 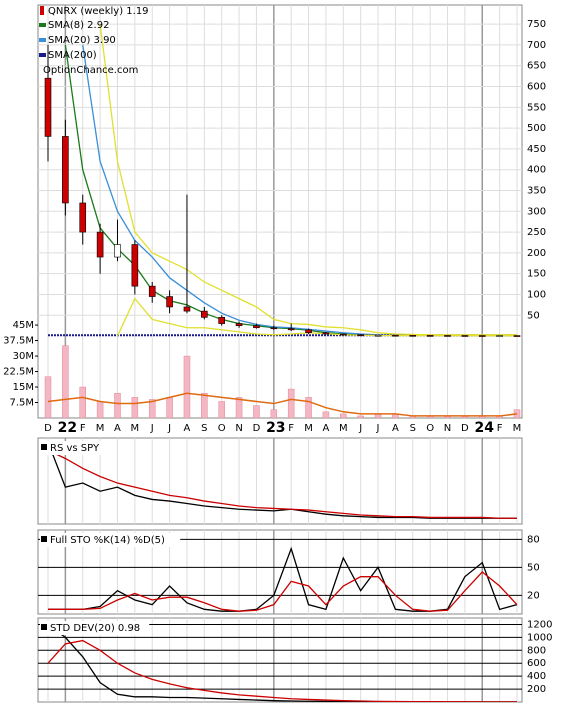 What do you see at coordinates (533, 595) in the screenshot?
I see `y-tick-label: 20` at bounding box center [533, 595].